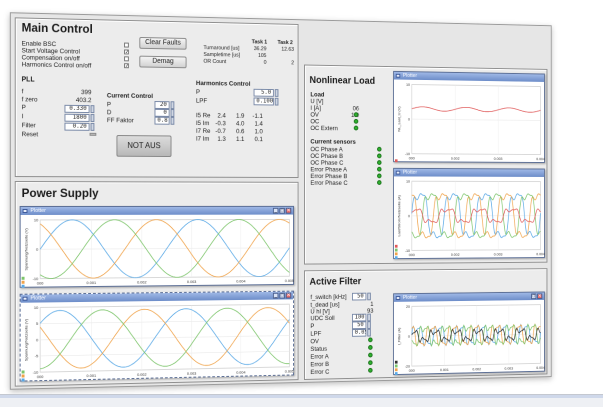 The height and width of the screenshot is (407, 603). Describe the element at coordinates (455, 254) in the screenshot. I see `x-tick-label: 0.002` at that location.